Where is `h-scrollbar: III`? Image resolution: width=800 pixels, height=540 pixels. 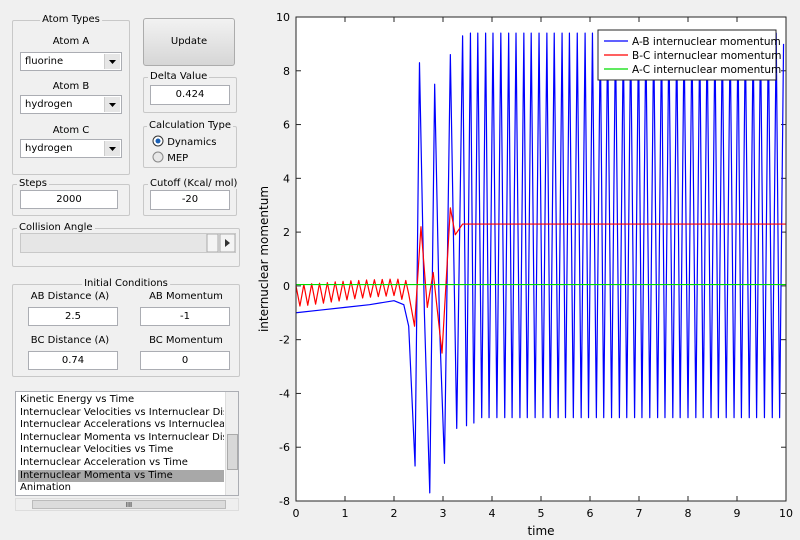 h-scrollbar: III is located at coordinates (127, 504).